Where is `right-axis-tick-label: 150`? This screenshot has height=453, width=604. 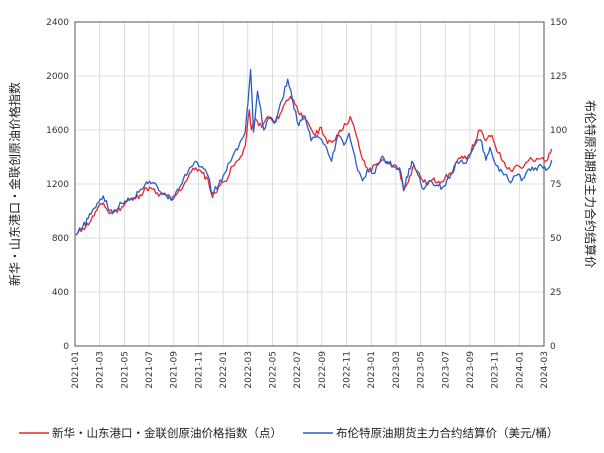 right-axis-tick-label: 150 is located at coordinates (558, 23).